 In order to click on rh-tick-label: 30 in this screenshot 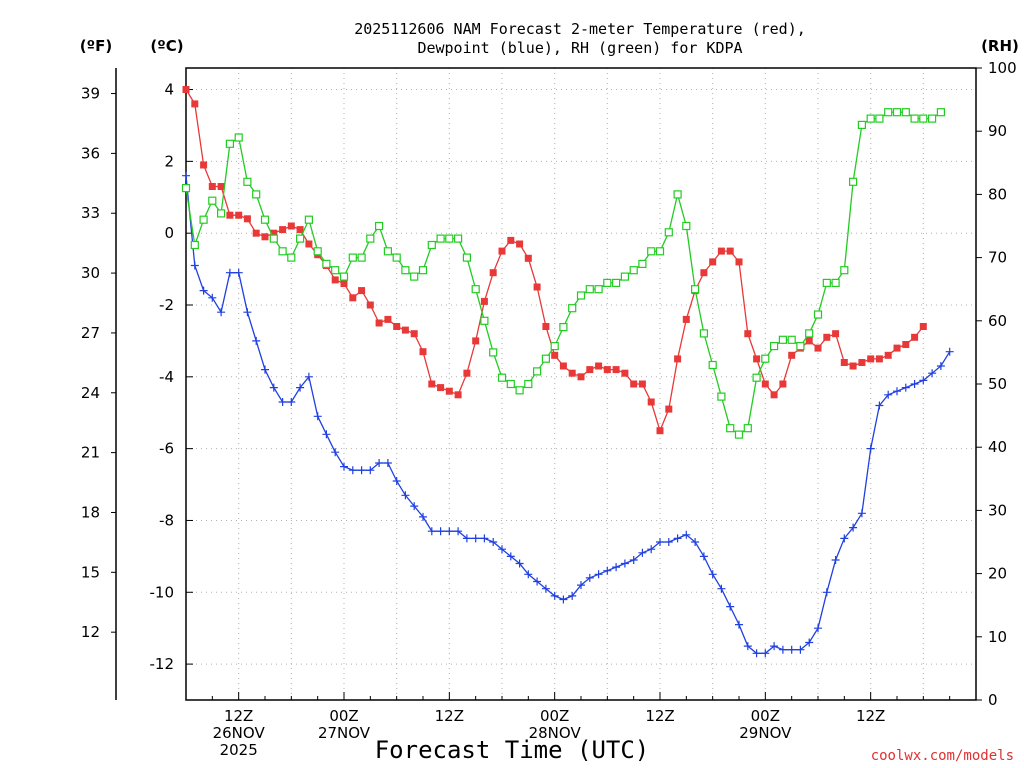, I will do `click(997, 510)`.